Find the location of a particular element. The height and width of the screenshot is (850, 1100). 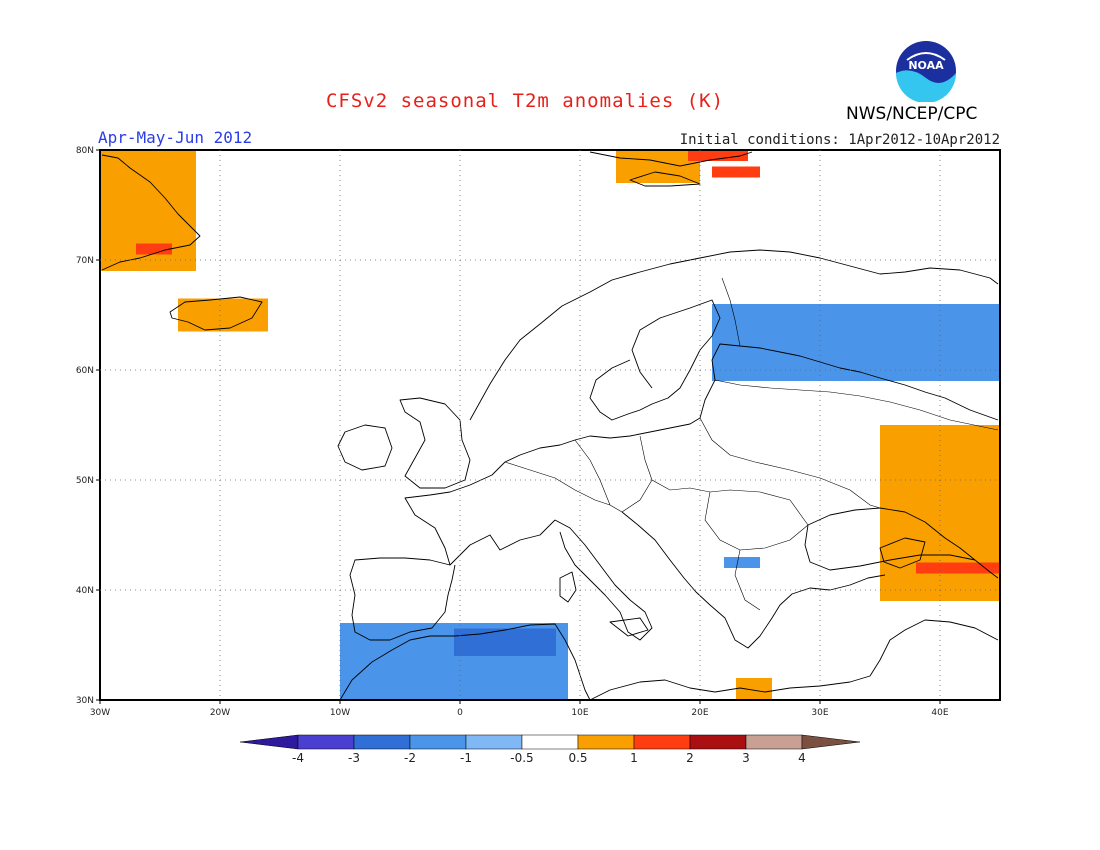

colorbar: -4 -3 -2 -1 -0.5 0.5 1 2 3 4 is located at coordinates (550, 749).